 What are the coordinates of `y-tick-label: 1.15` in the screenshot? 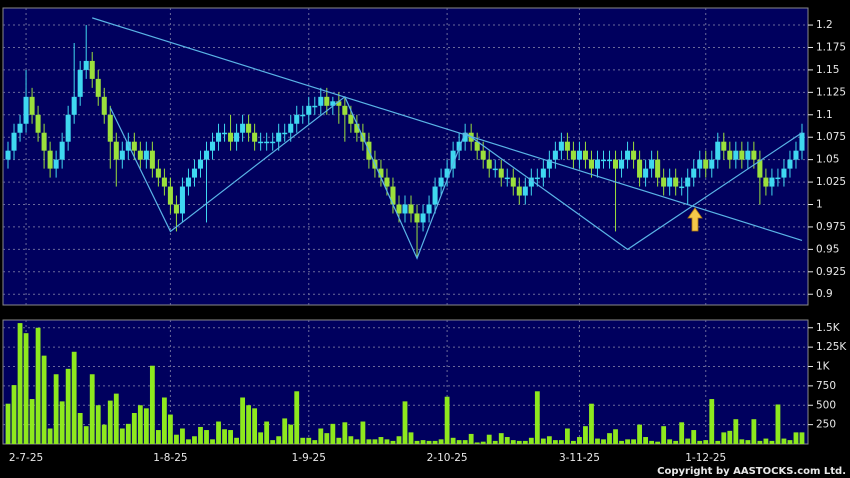 It's located at (827, 70).